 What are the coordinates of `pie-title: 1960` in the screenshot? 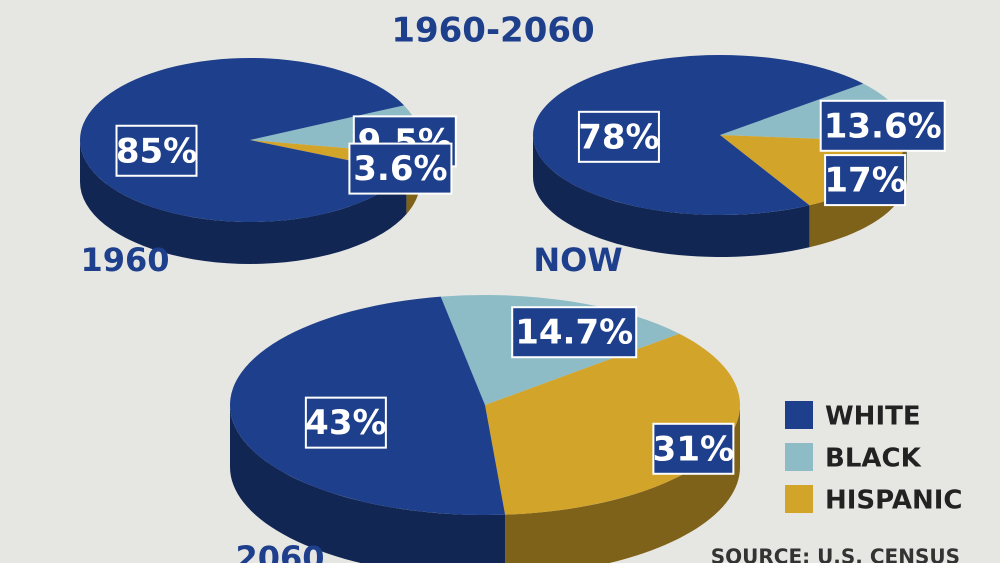 It's located at (124, 260).